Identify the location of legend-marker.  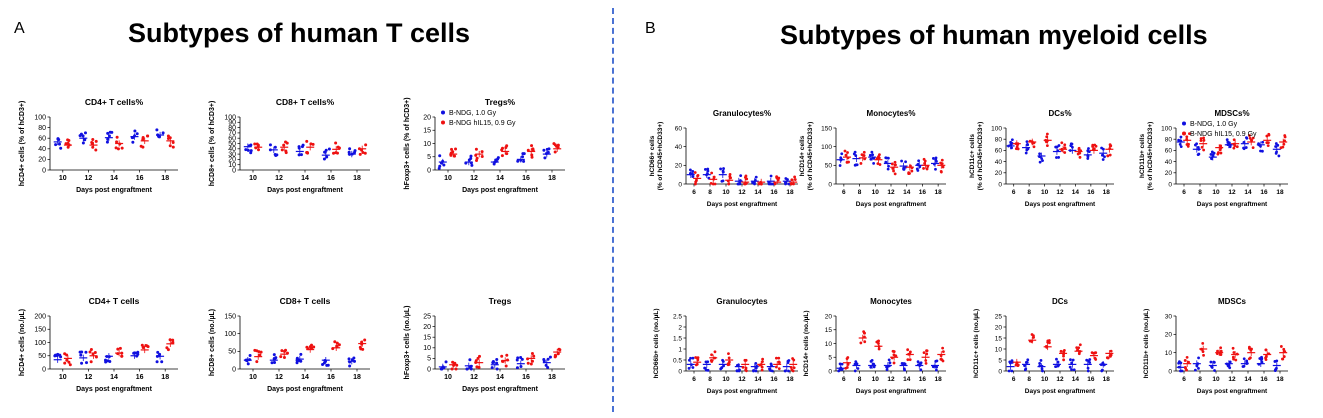
(1184, 133).